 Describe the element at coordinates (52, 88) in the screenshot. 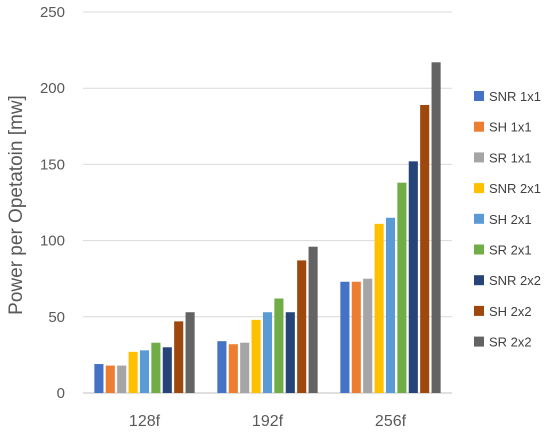

I see `y-tick-label: 200` at that location.